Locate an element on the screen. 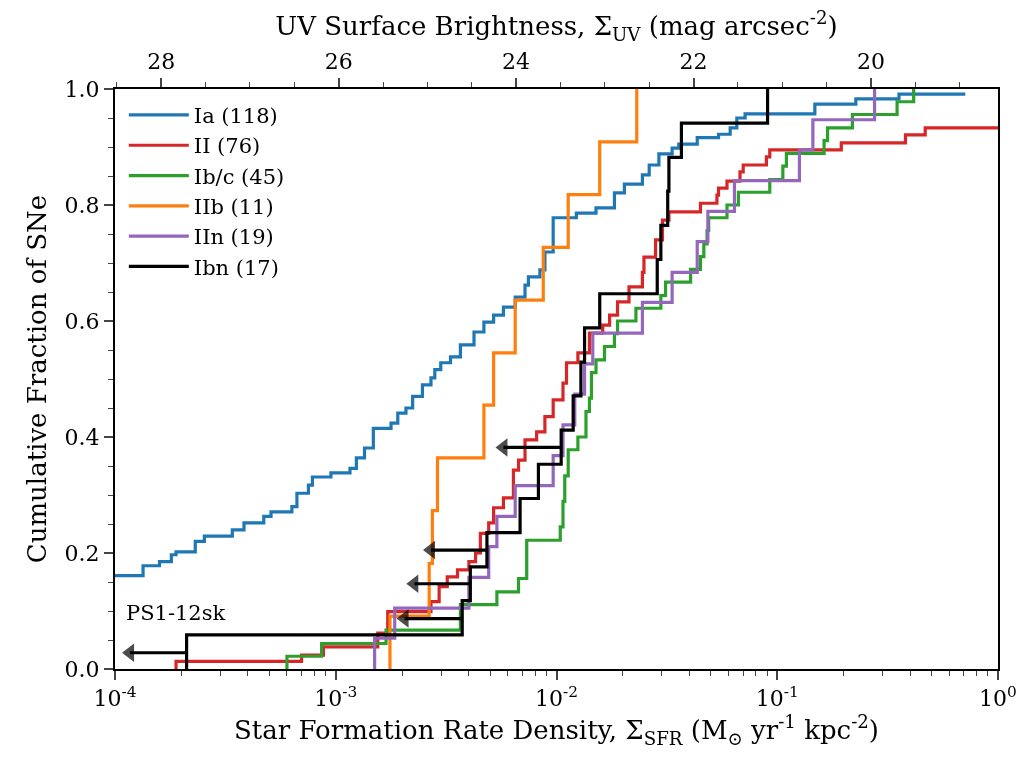 The image size is (1029, 762). x2-tick-label: 22 is located at coordinates (693, 62).